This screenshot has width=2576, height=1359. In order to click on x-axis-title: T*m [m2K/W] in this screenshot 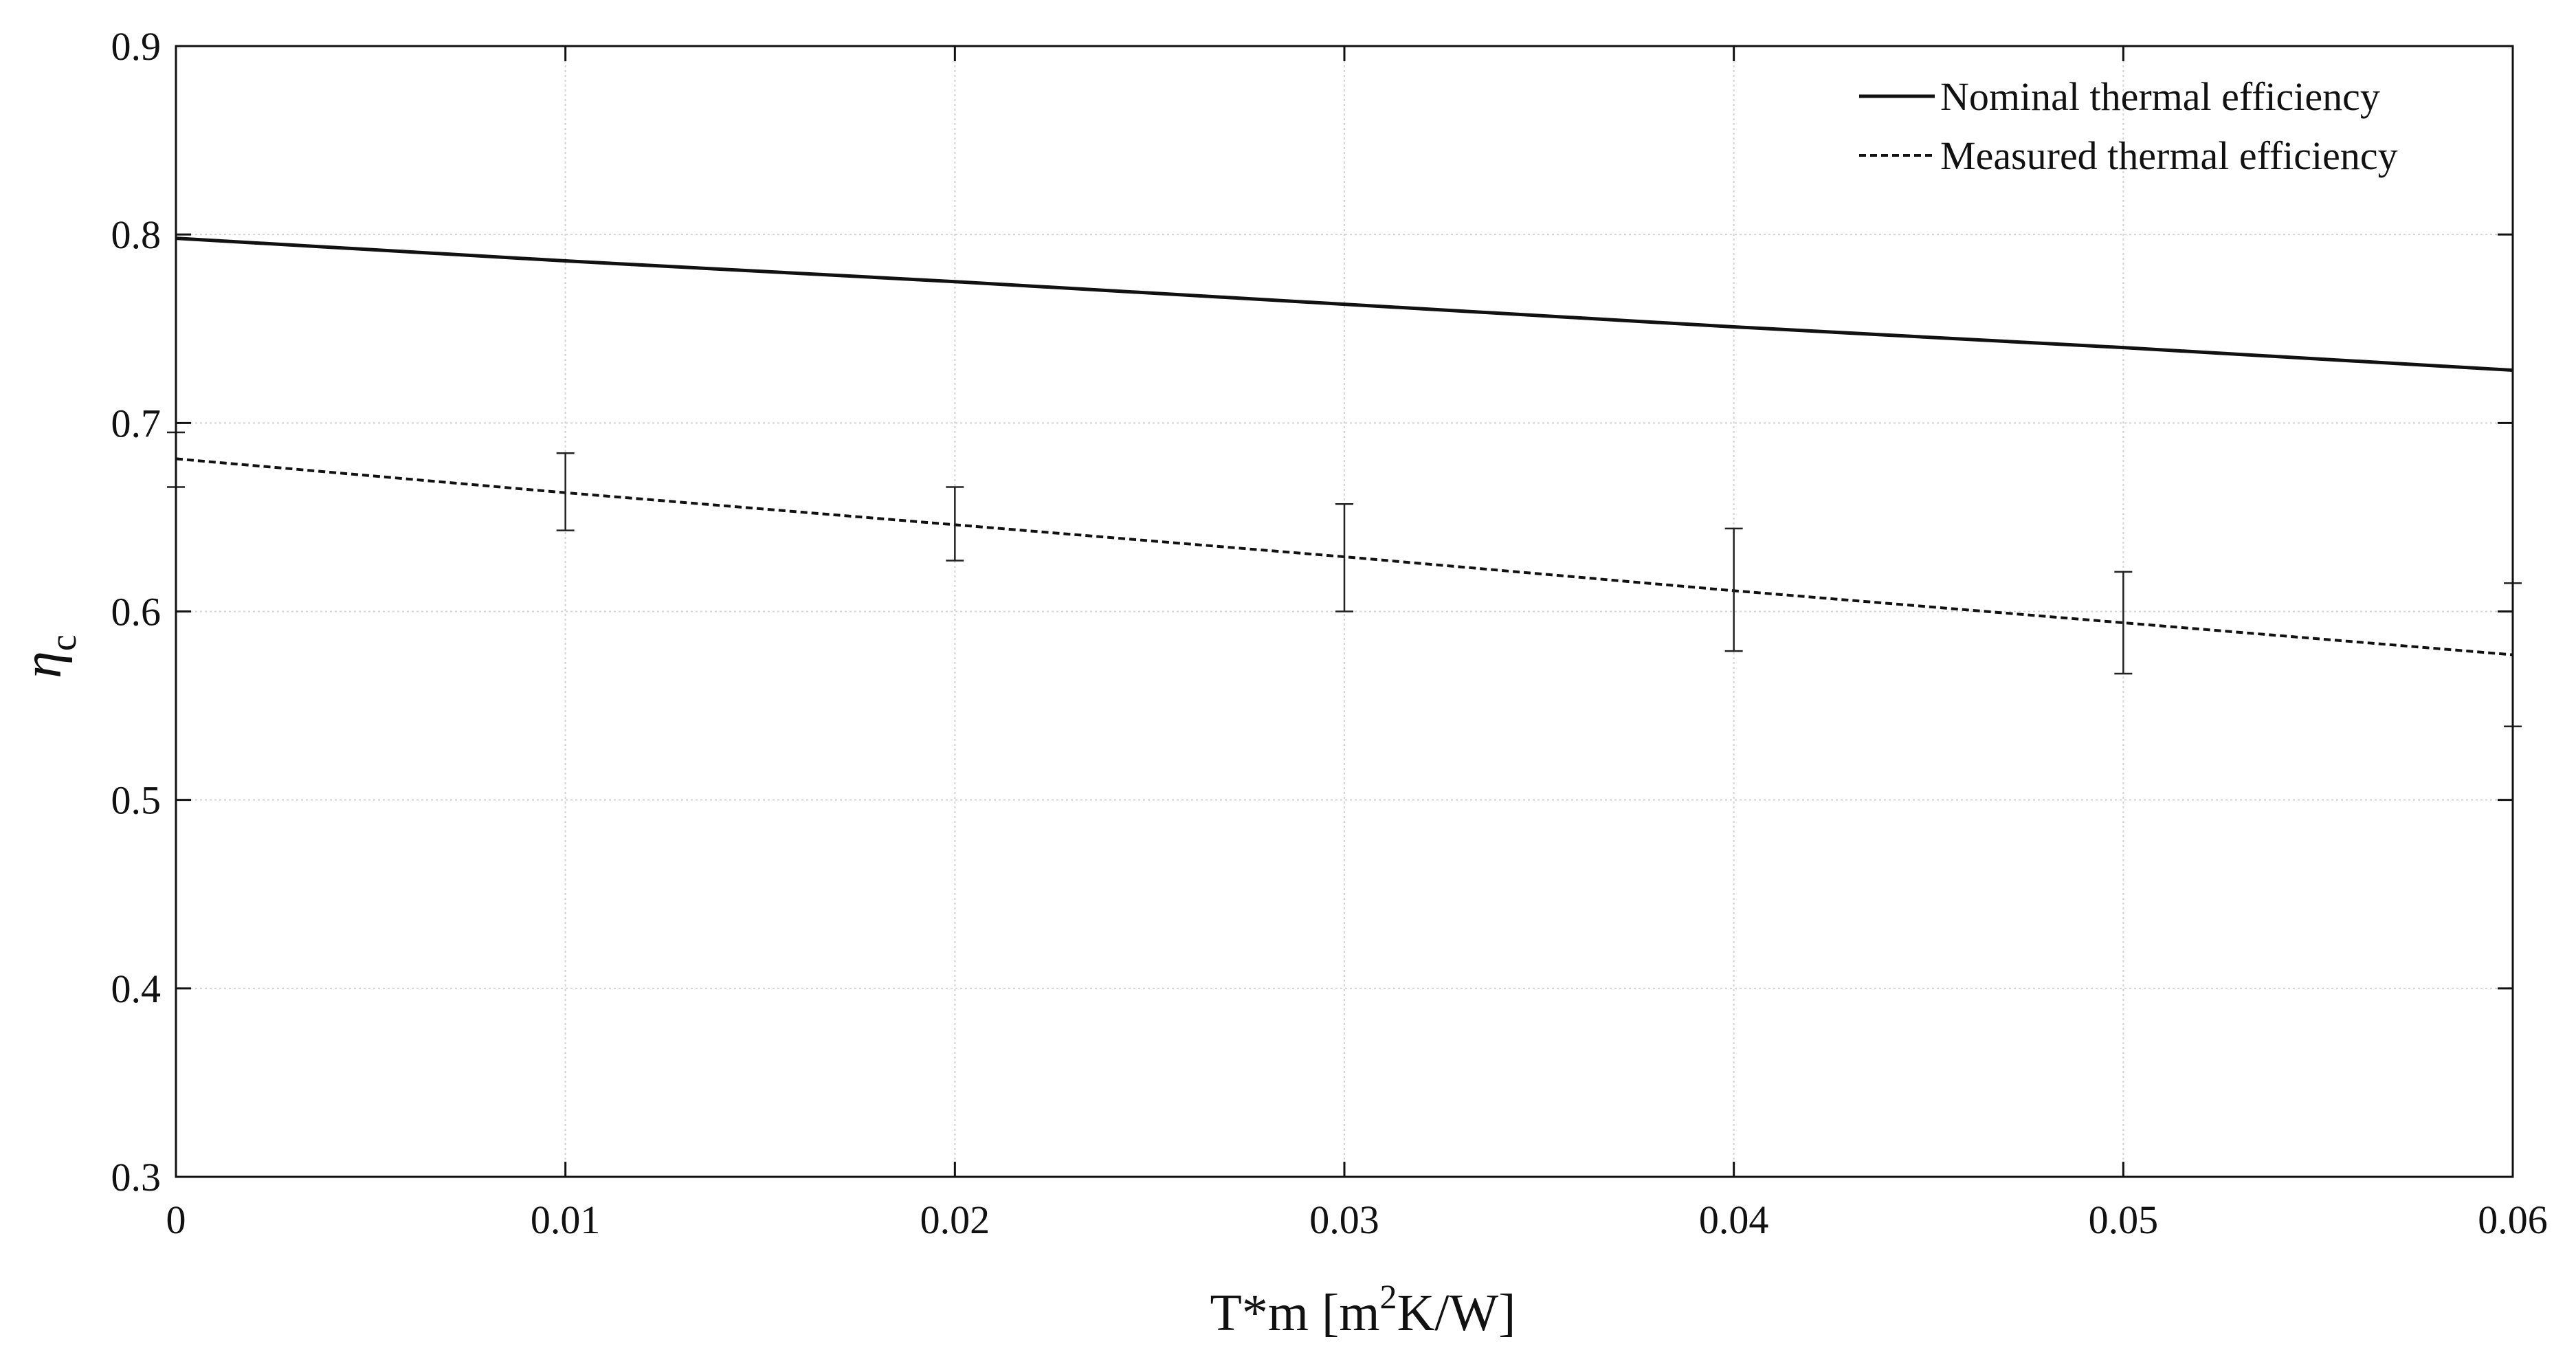, I will do `click(1362, 1310)`.